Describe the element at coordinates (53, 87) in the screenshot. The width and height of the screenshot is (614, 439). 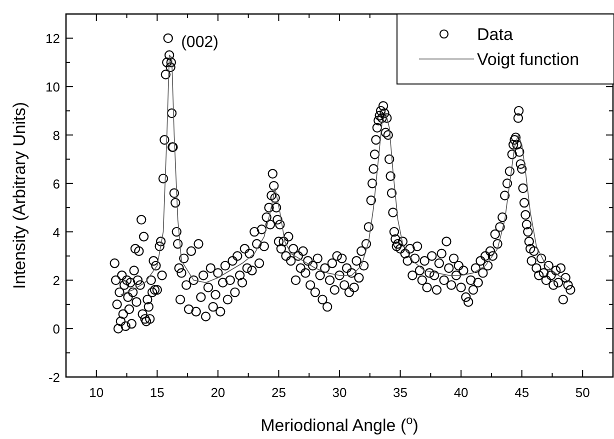
I see `y-tick-label: 10` at that location.